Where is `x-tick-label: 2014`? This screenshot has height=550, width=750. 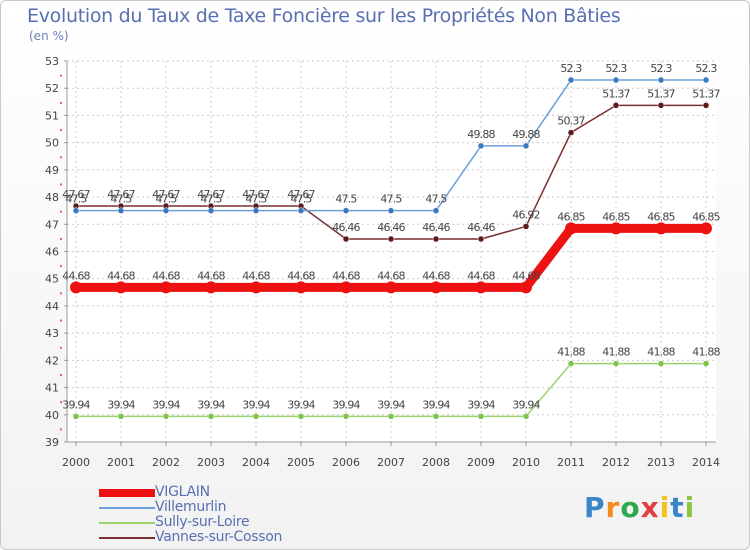
x-tick-label: 2014 is located at coordinates (706, 462).